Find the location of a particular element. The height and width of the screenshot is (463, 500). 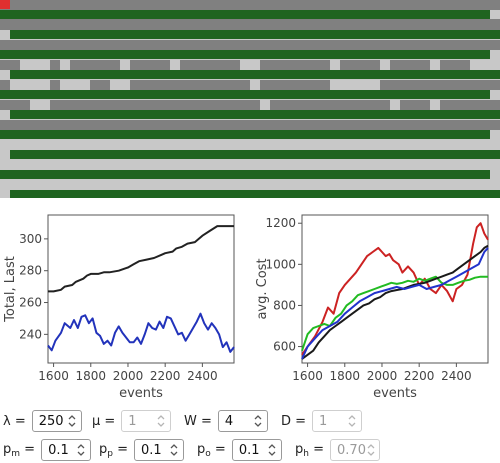

y-tick-label: 300 is located at coordinates (30, 239).